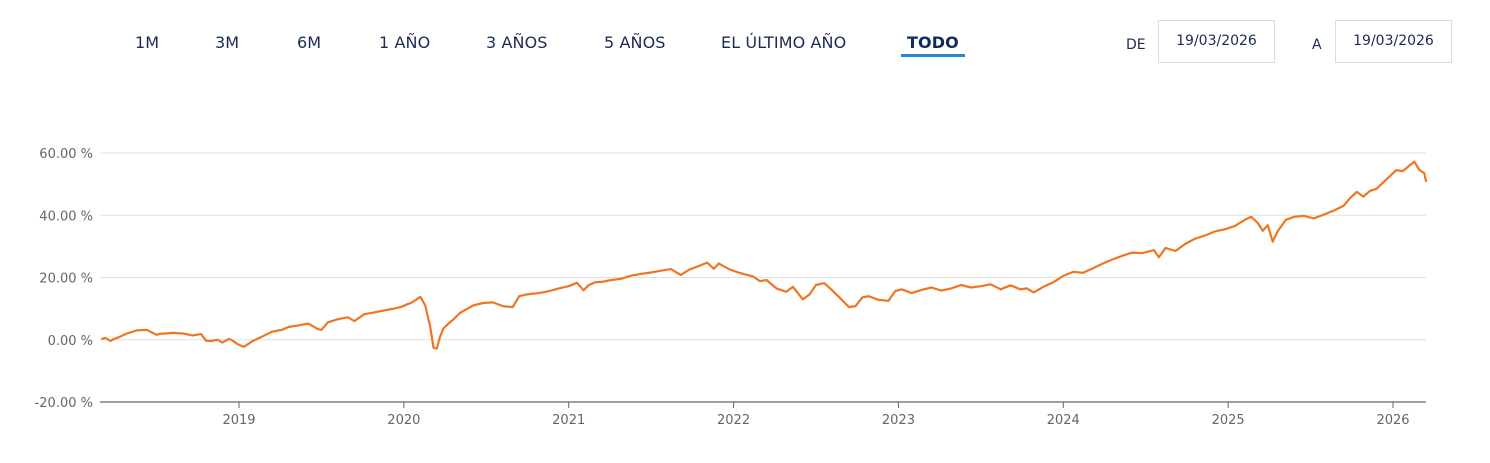 This screenshot has width=1490, height=463. Describe the element at coordinates (635, 42) in the screenshot. I see `tab-5-years: 5 AÑOS` at that location.